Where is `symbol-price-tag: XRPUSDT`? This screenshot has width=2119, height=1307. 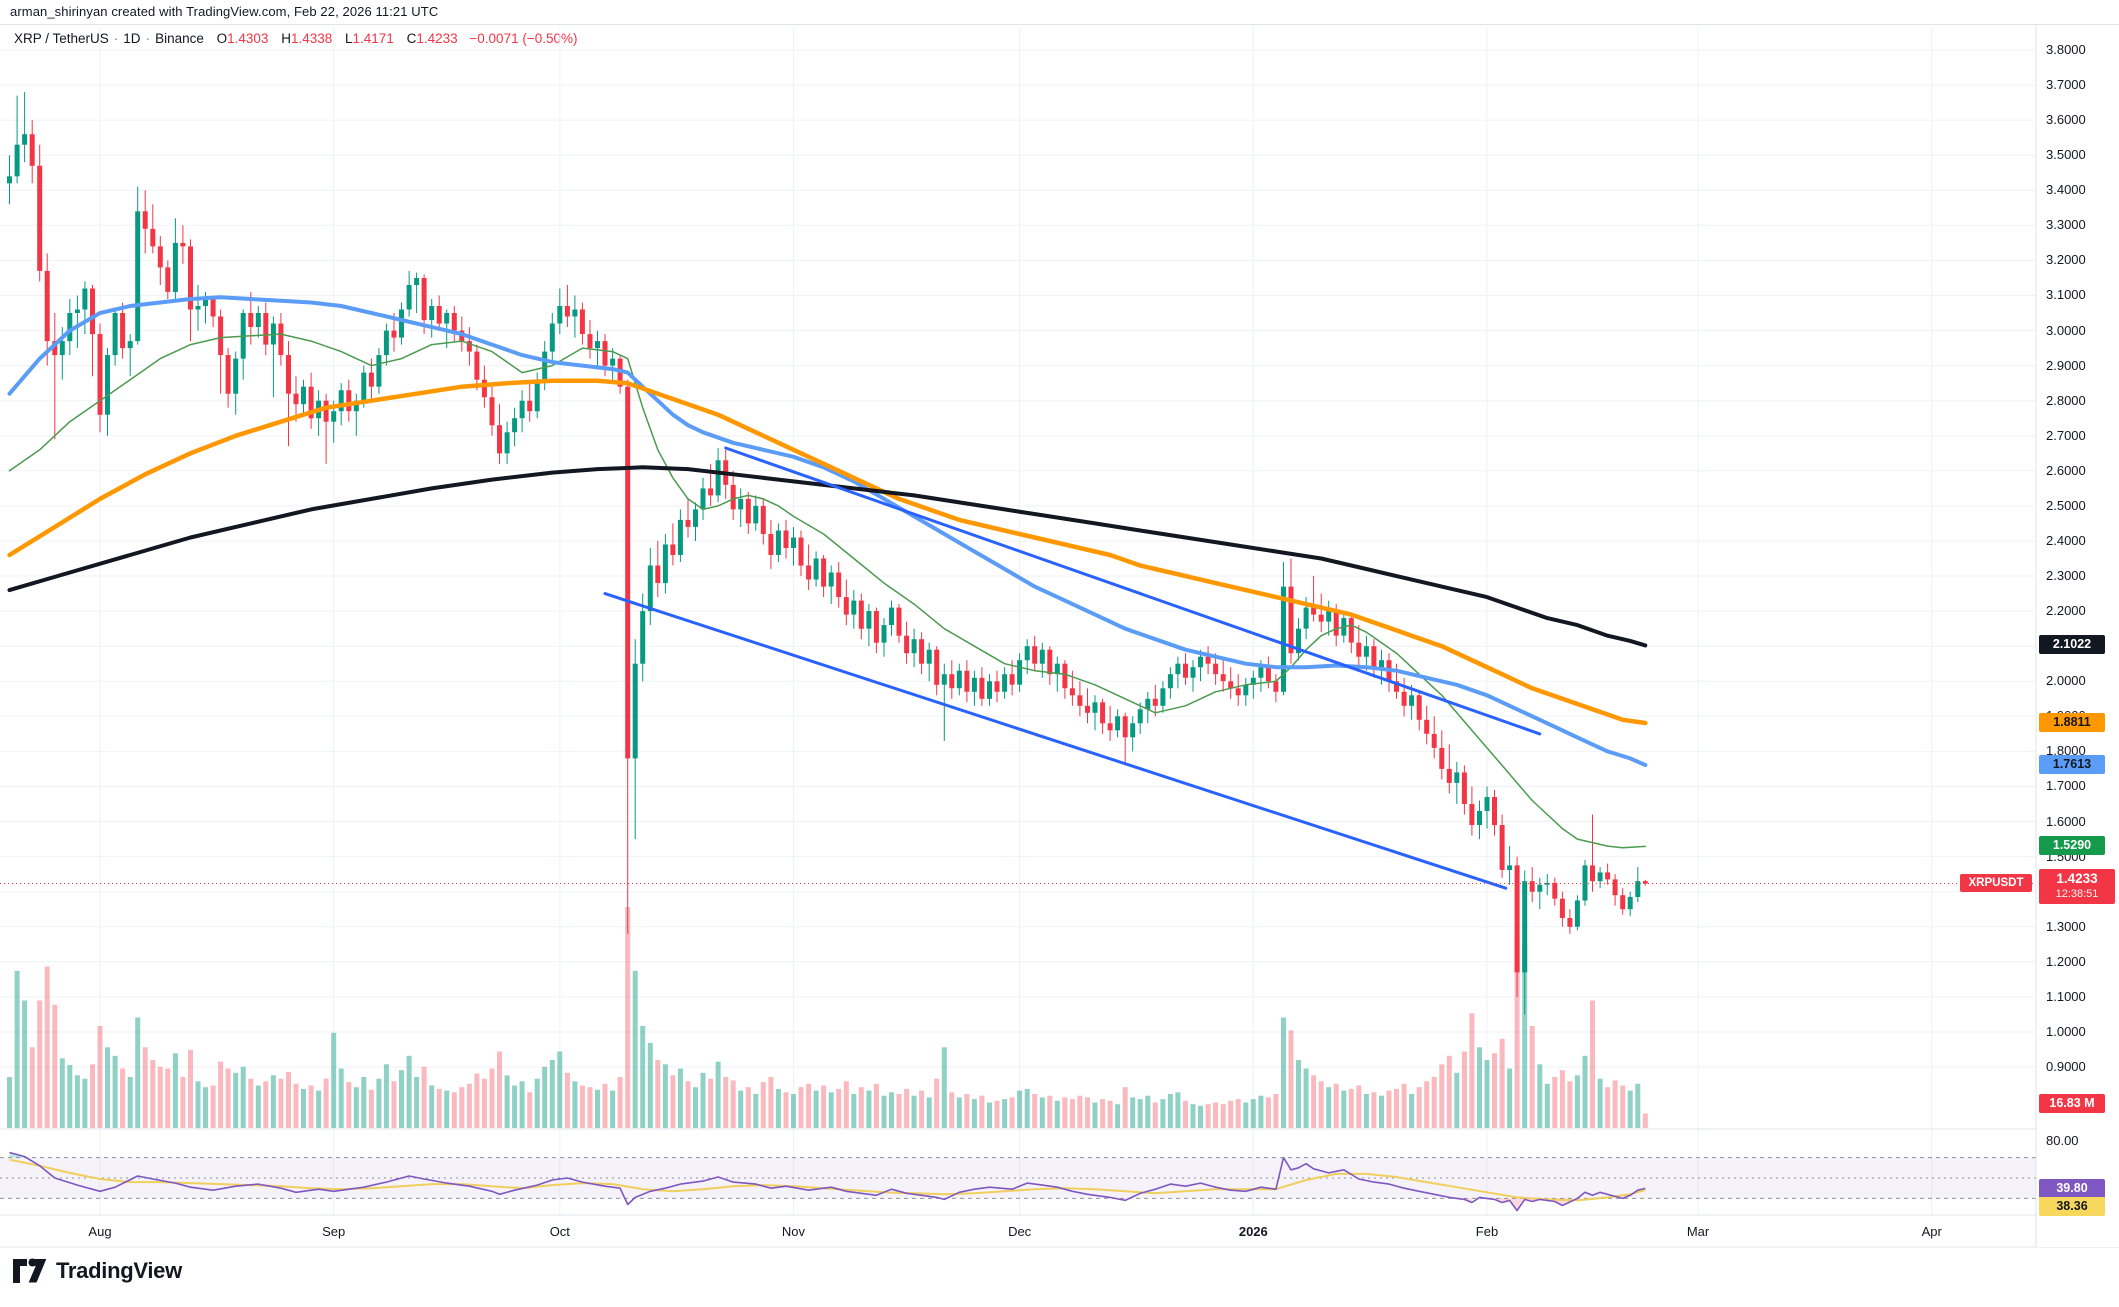
symbol-price-tag: XRPUSDT is located at coordinates (1996, 883).